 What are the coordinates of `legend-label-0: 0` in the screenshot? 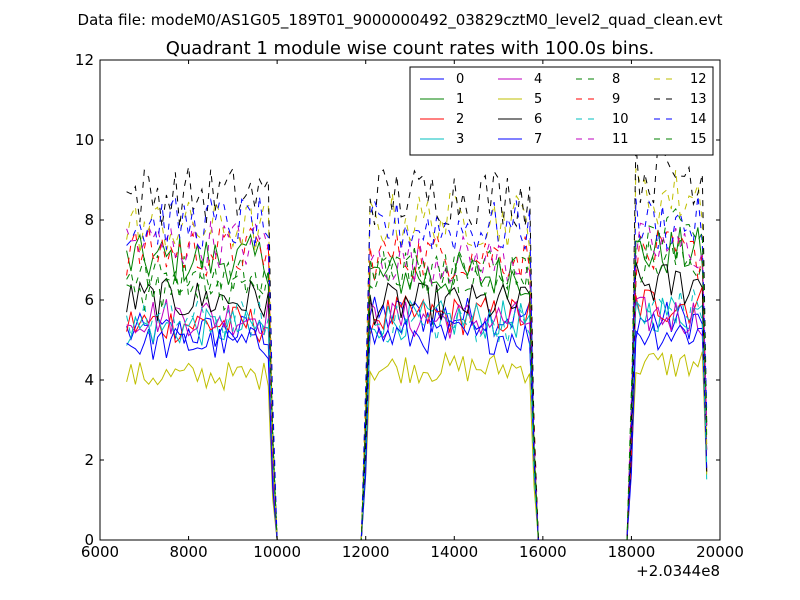 It's located at (460, 79).